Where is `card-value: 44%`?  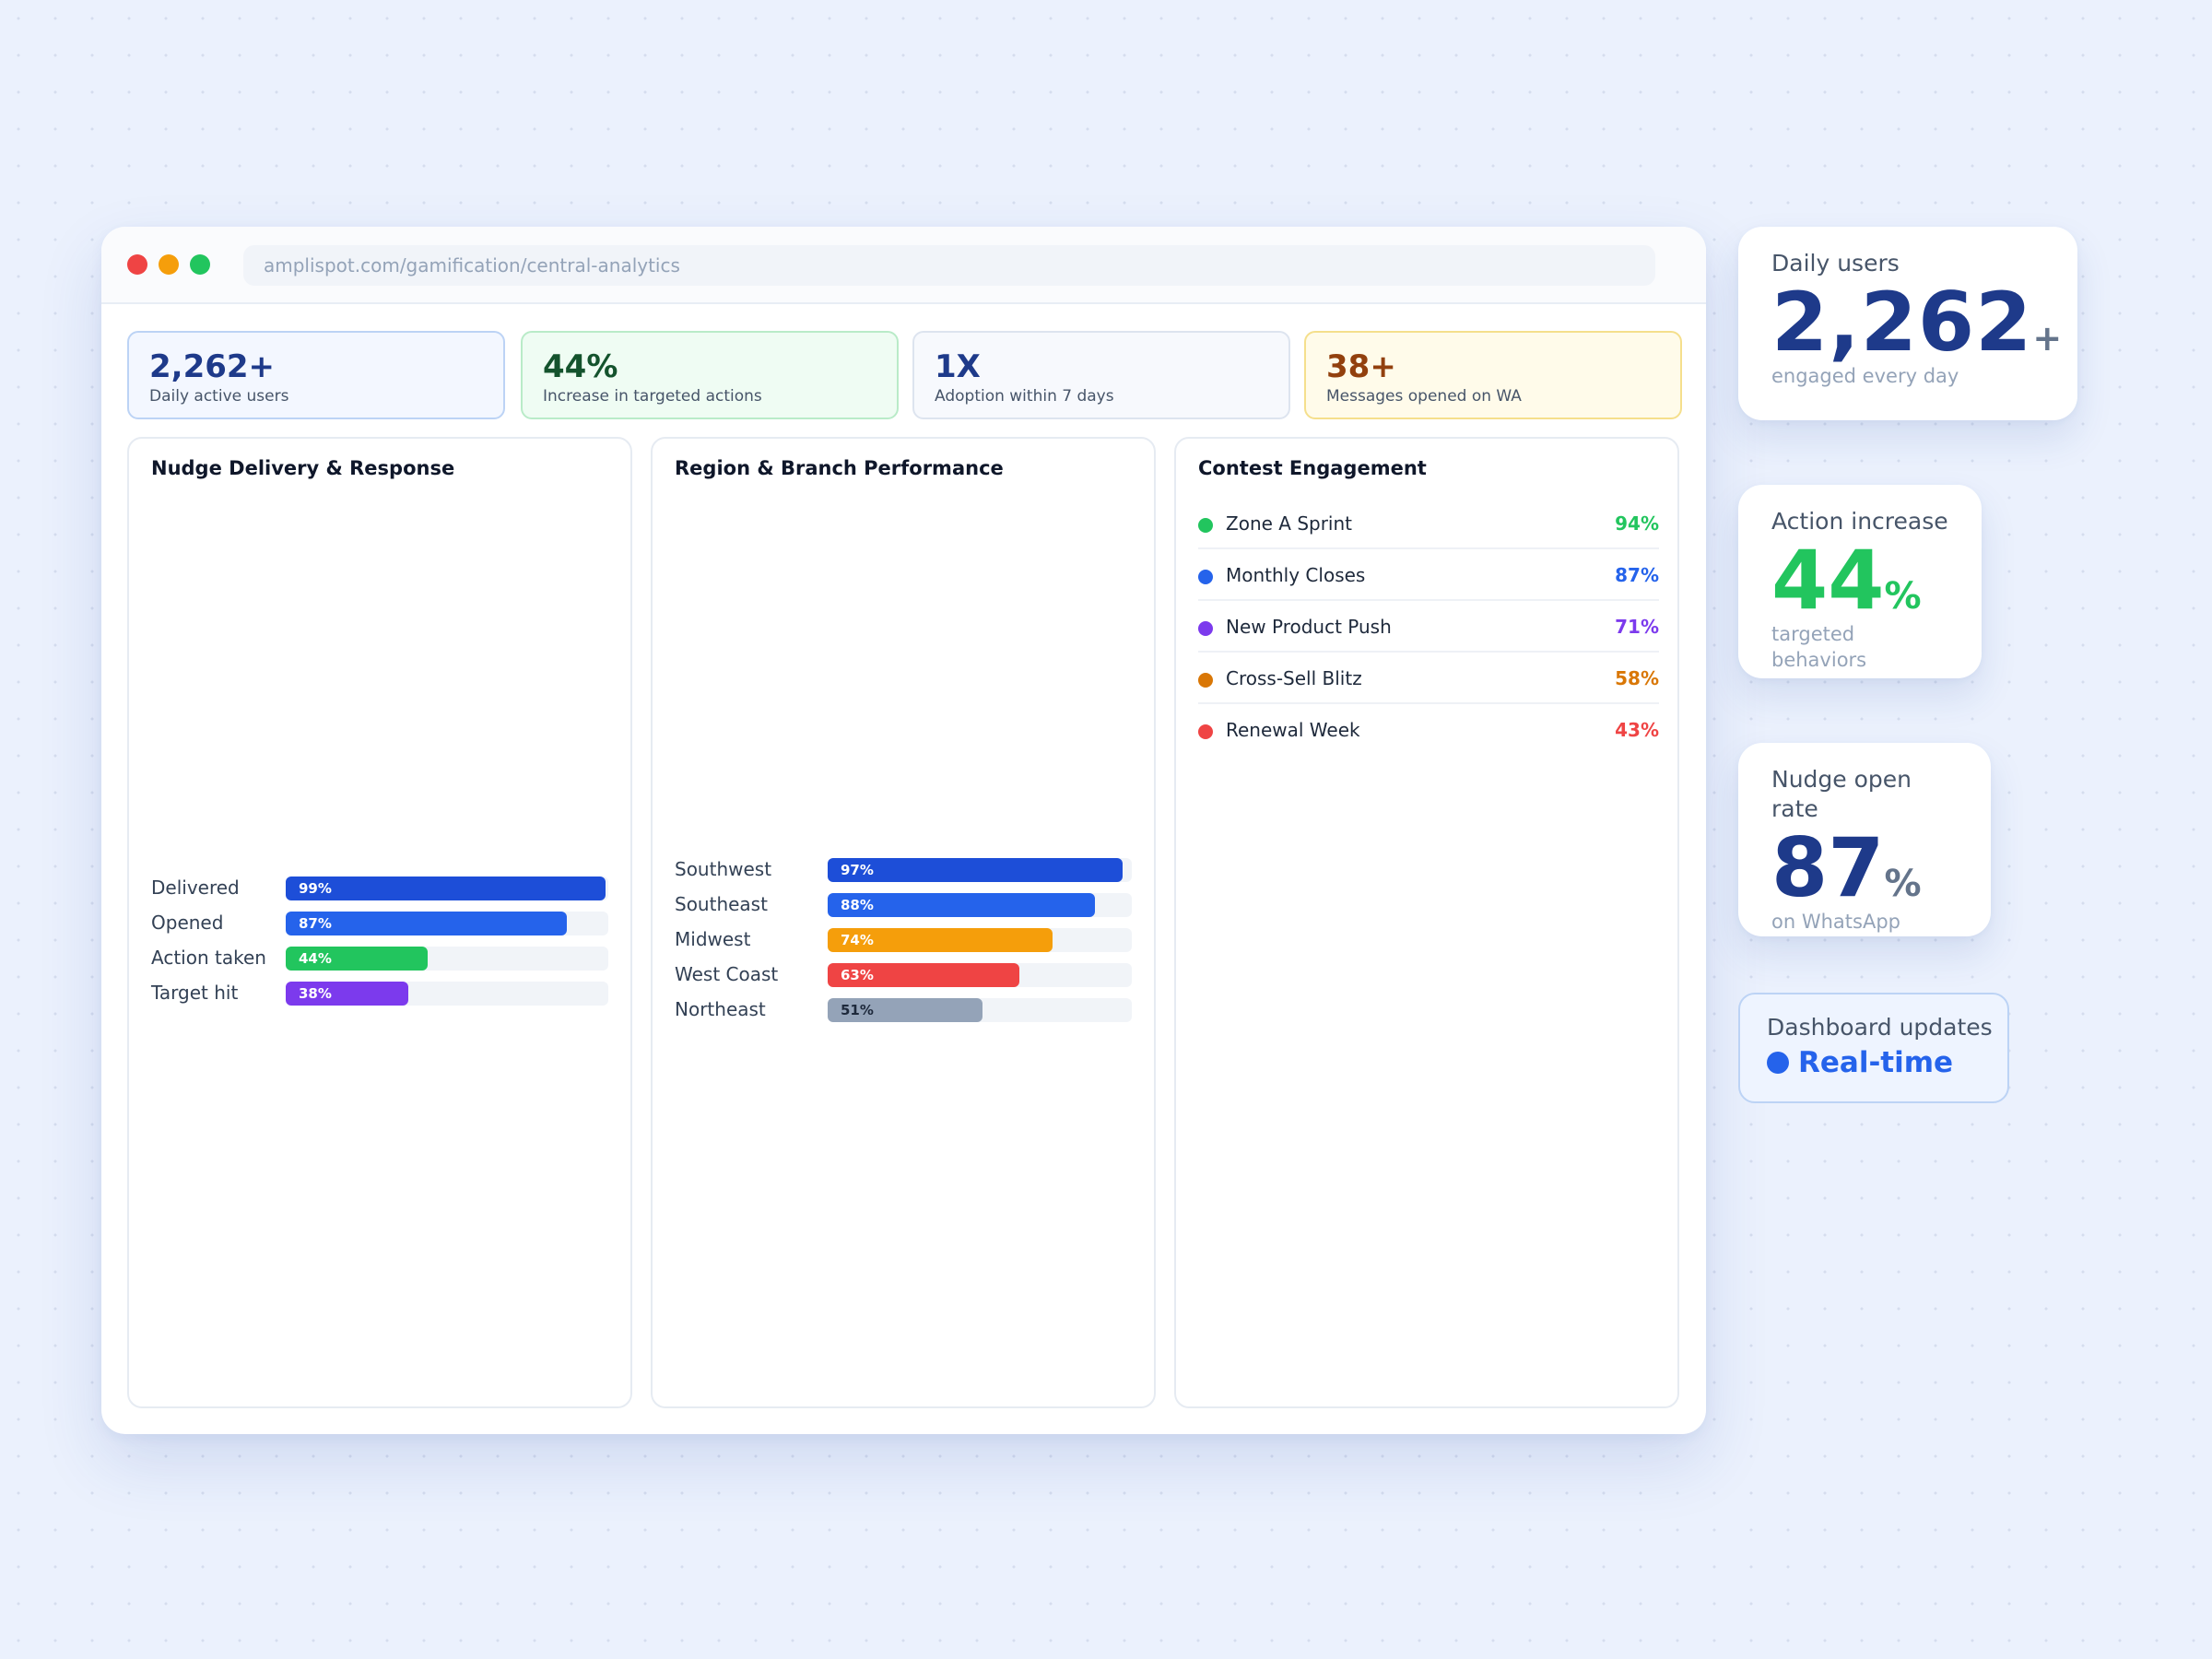 card-value: 44% is located at coordinates (1860, 580).